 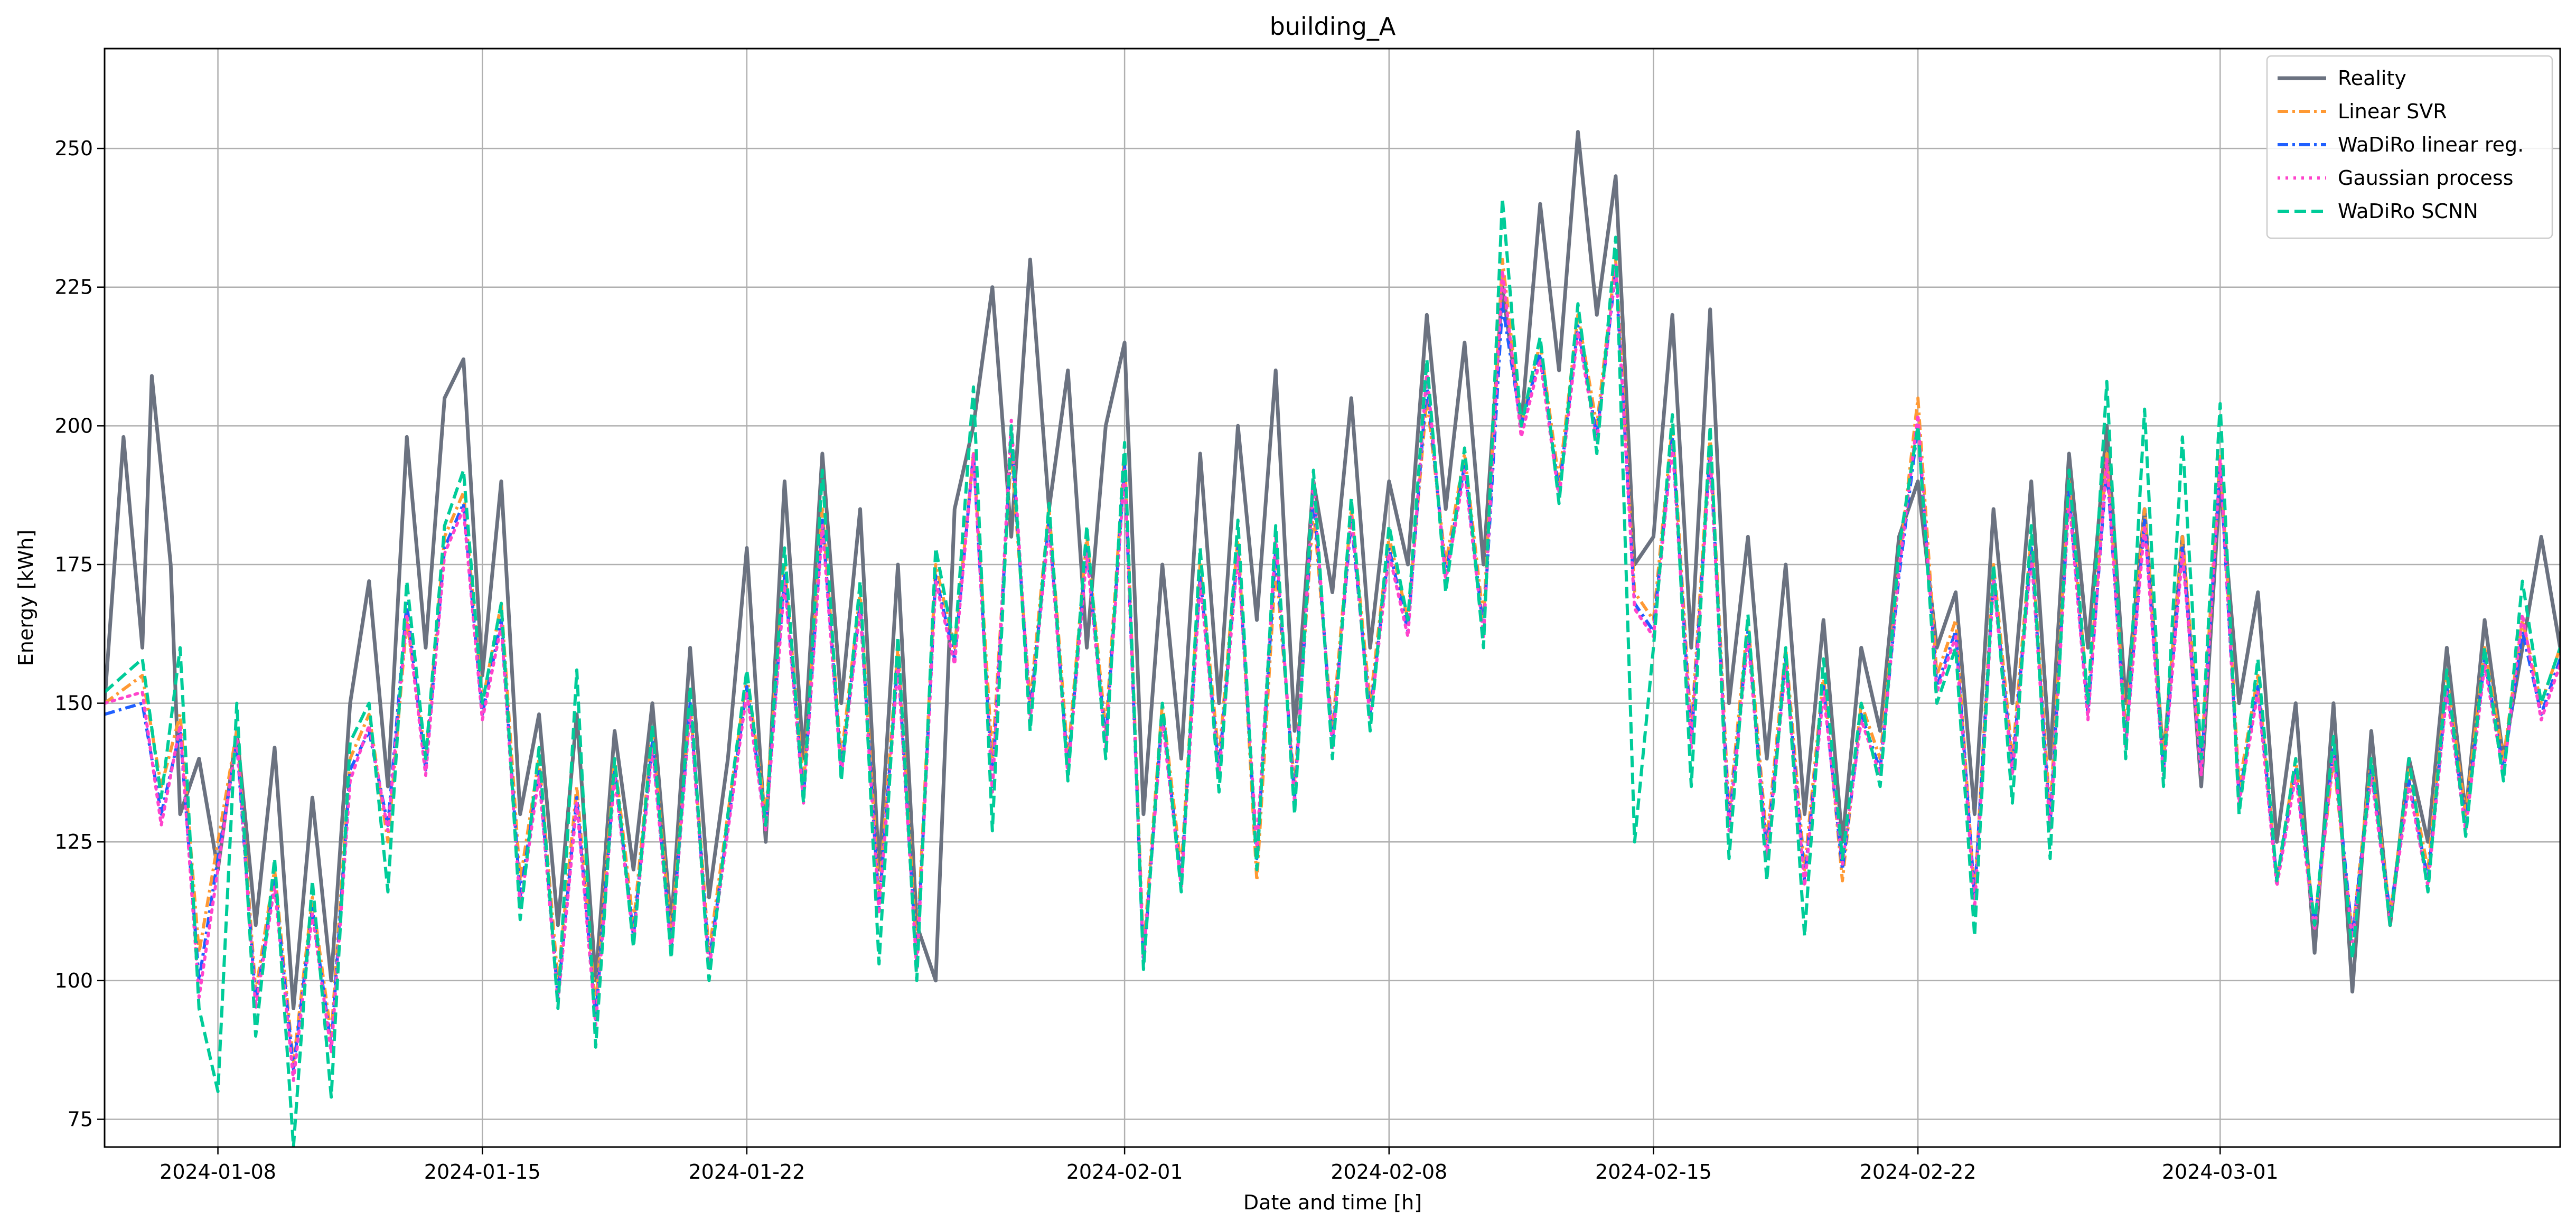 I want to click on legend-box, so click(x=2409, y=147).